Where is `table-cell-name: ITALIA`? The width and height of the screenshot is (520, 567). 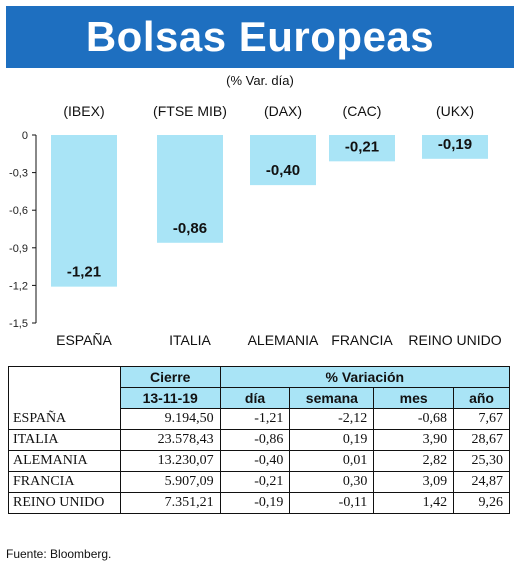 table-cell-name: ITALIA is located at coordinates (64, 440).